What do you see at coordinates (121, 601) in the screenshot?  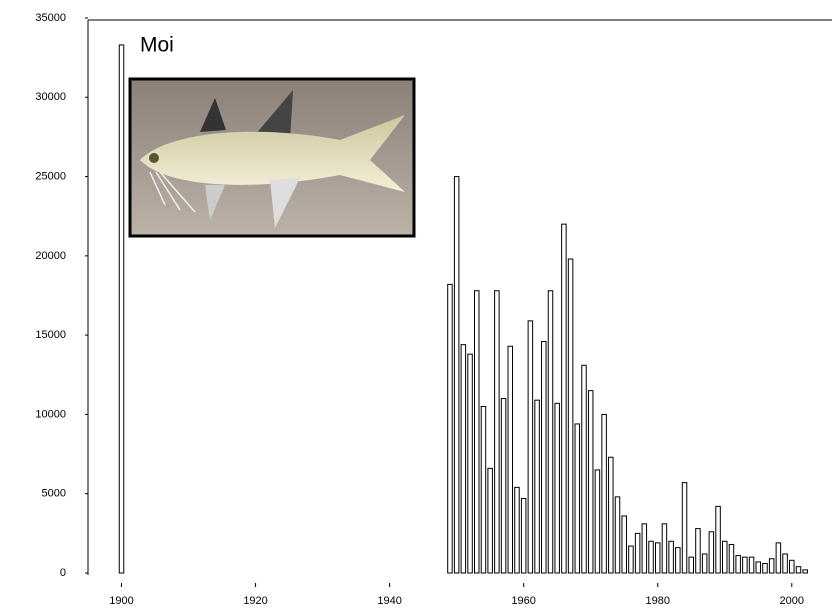 I see `x-tick-label: 1900` at bounding box center [121, 601].